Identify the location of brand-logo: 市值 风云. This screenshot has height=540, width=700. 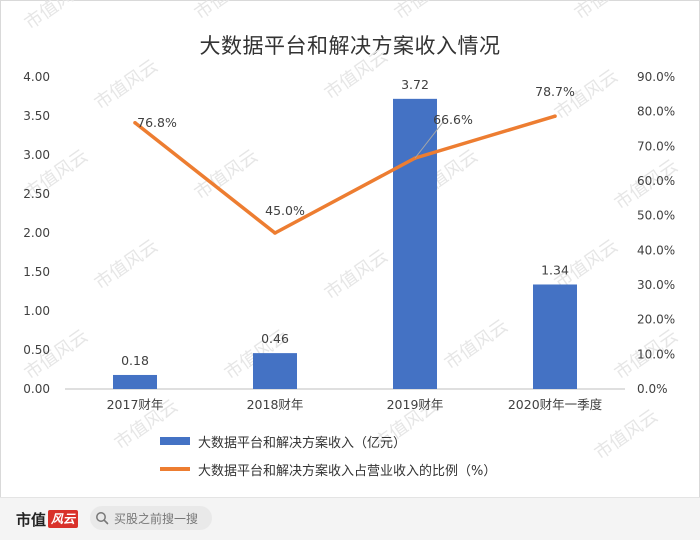
(47, 519).